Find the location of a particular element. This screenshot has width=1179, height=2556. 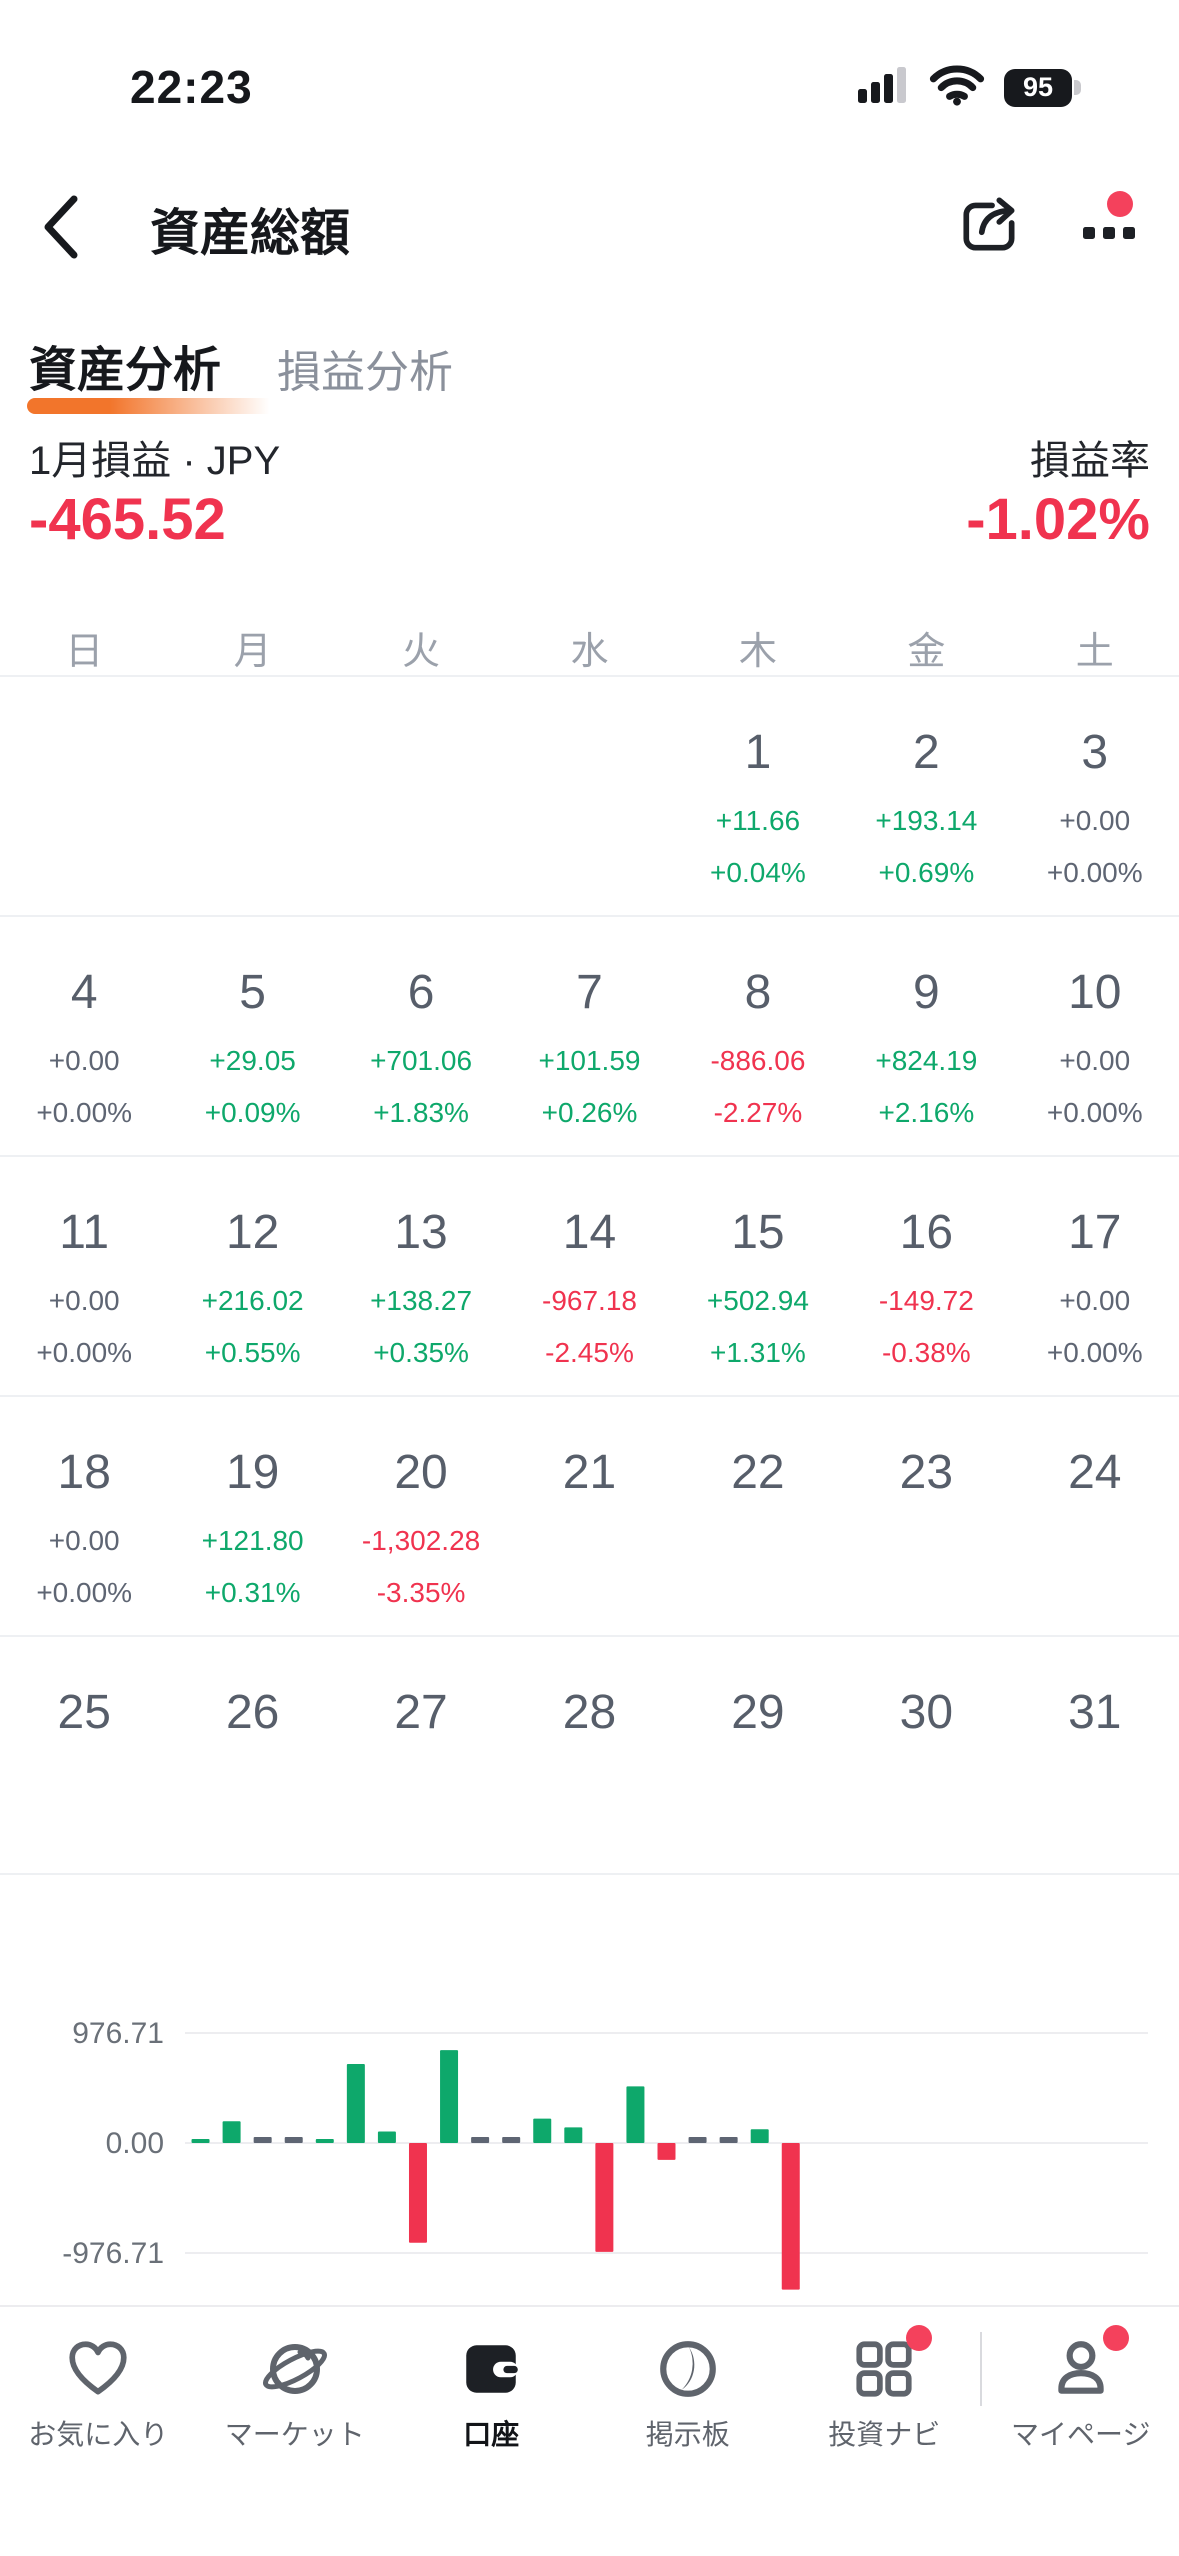

calendar-day-cell: 15 +502.94 +1.31% is located at coordinates (758, 1276).